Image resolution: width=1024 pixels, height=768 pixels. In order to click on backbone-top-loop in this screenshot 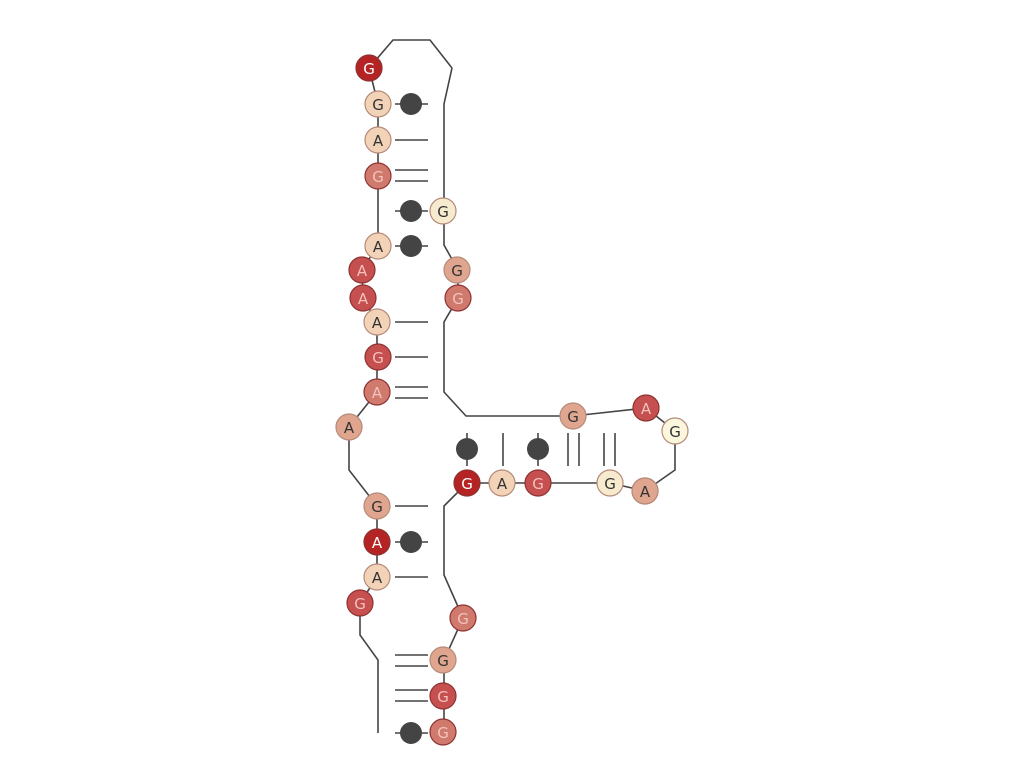, I will do `click(410, 54)`.